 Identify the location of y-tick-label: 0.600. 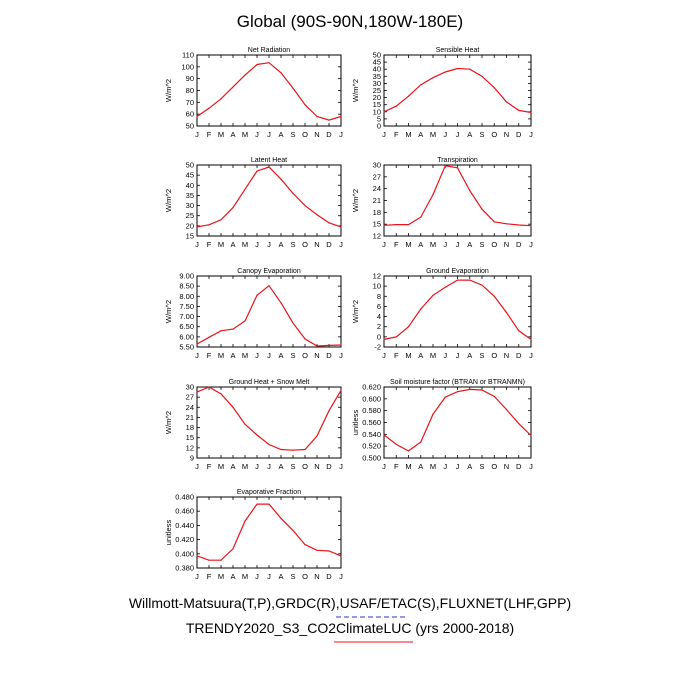
(371, 398).